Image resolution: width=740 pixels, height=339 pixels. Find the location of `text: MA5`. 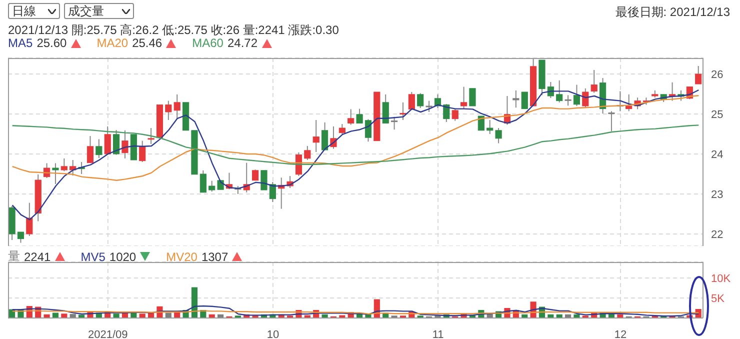

text: MA5 is located at coordinates (20, 43).